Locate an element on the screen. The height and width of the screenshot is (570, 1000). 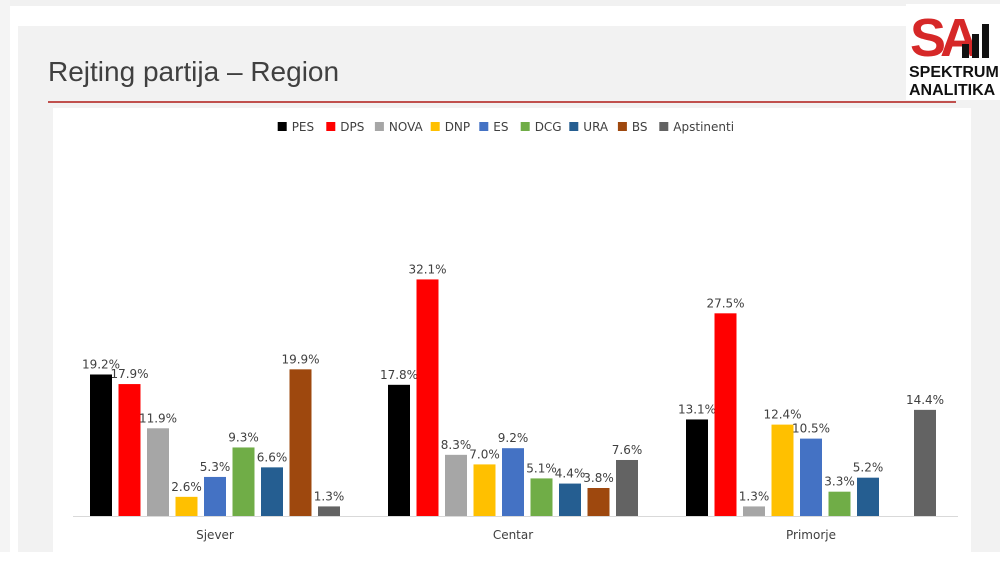
bar-centar-es is located at coordinates (513, 482).